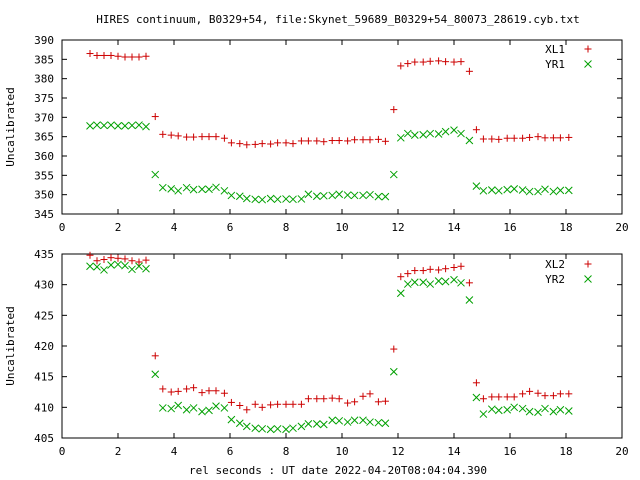 Image resolution: width=640 pixels, height=480 pixels. What do you see at coordinates (44, 285) in the screenshot?
I see `y-tick-label: 430` at bounding box center [44, 285].